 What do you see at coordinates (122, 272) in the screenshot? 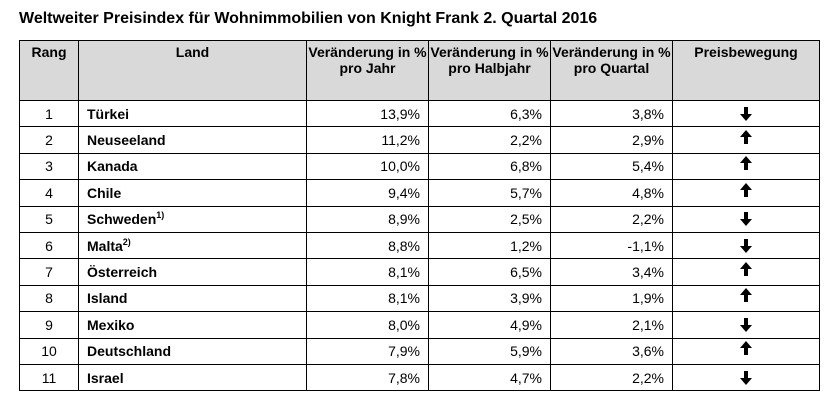
I see `country-name: Österreich` at bounding box center [122, 272].